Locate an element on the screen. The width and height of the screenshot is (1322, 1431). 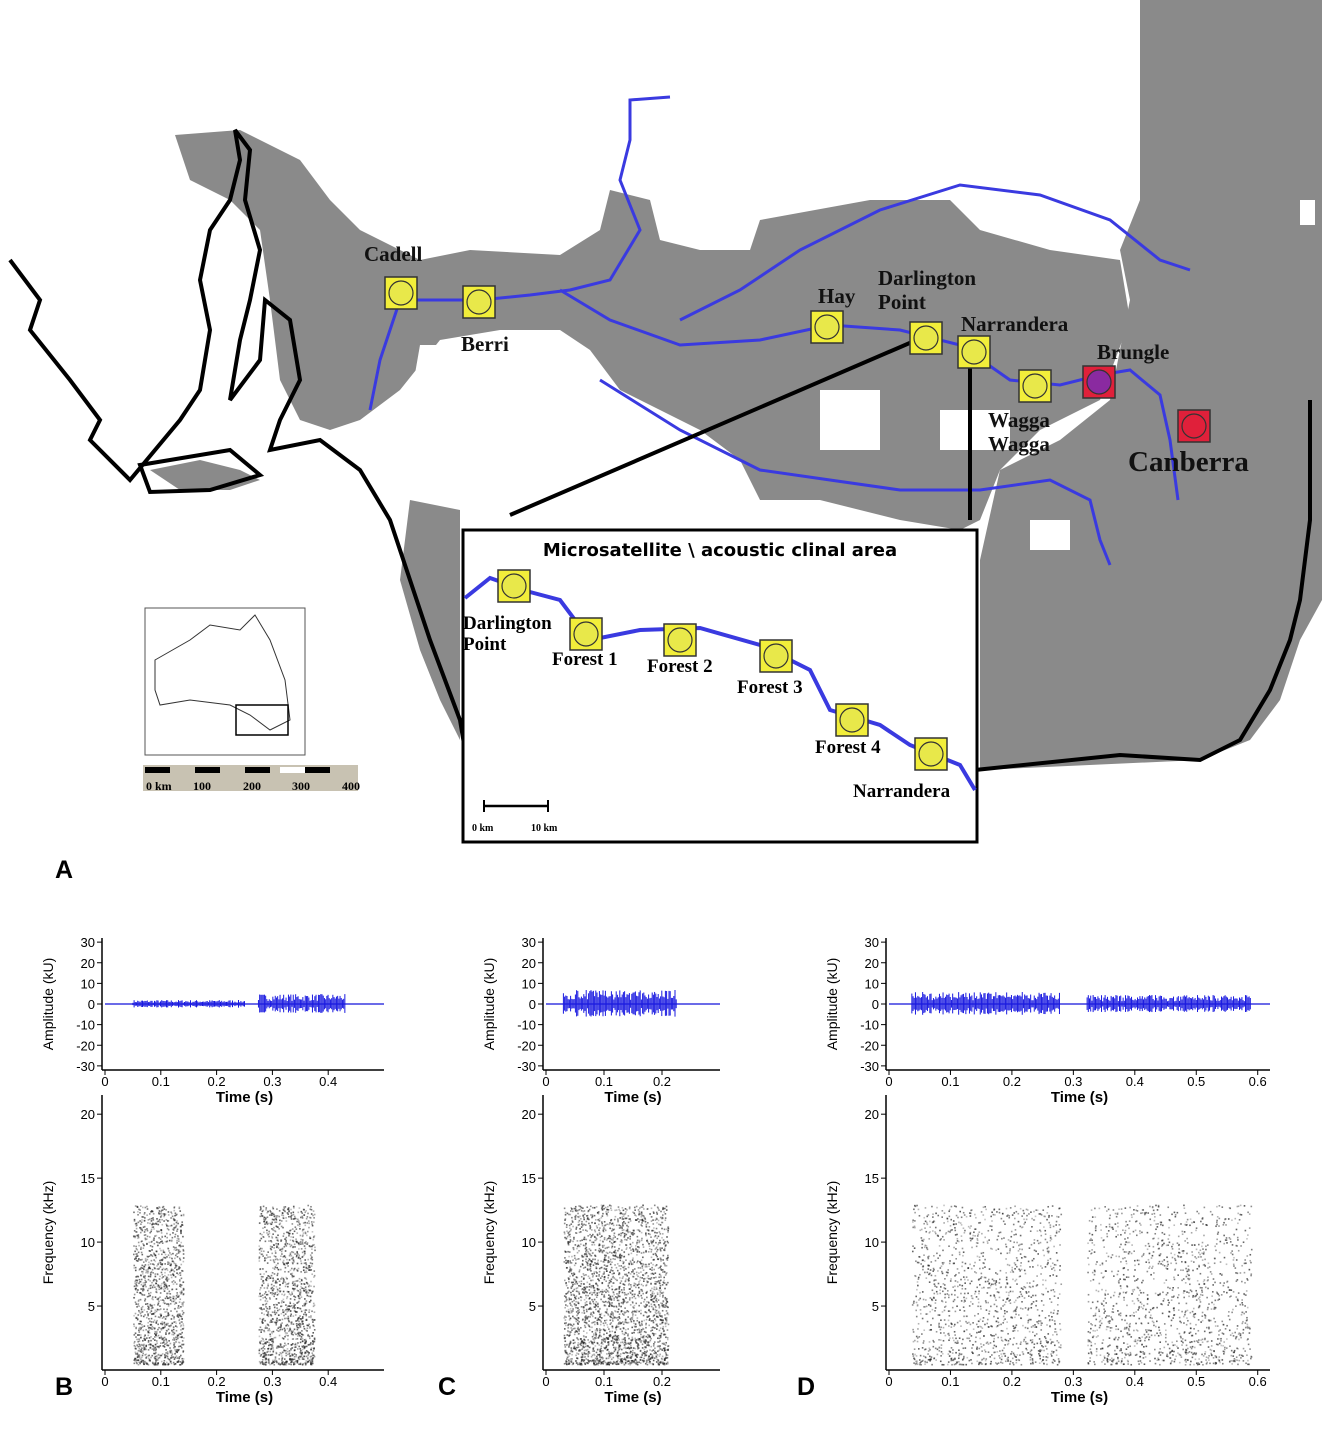
y-tick-label: -30 is located at coordinates (85, 1066).